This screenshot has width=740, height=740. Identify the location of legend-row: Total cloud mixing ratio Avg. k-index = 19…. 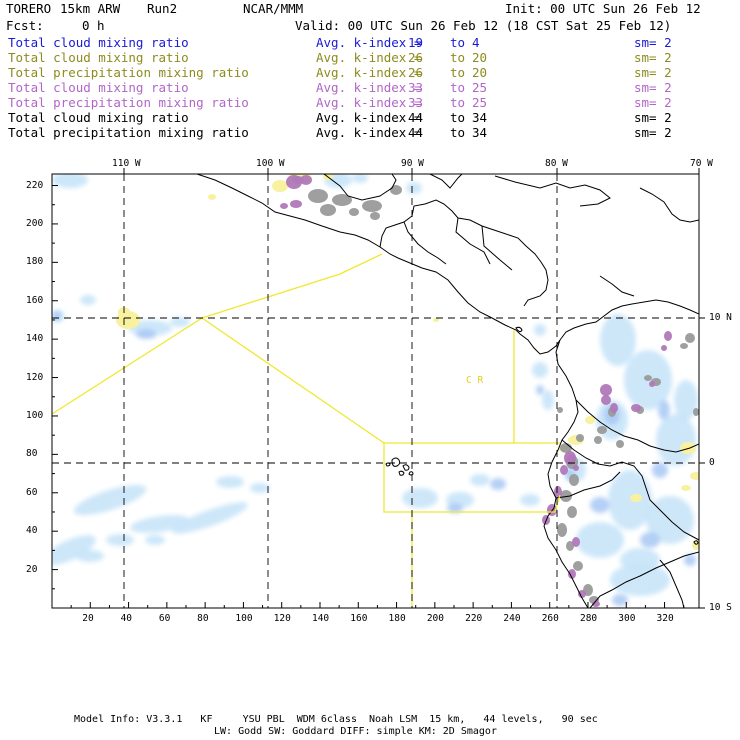
(368, 43).